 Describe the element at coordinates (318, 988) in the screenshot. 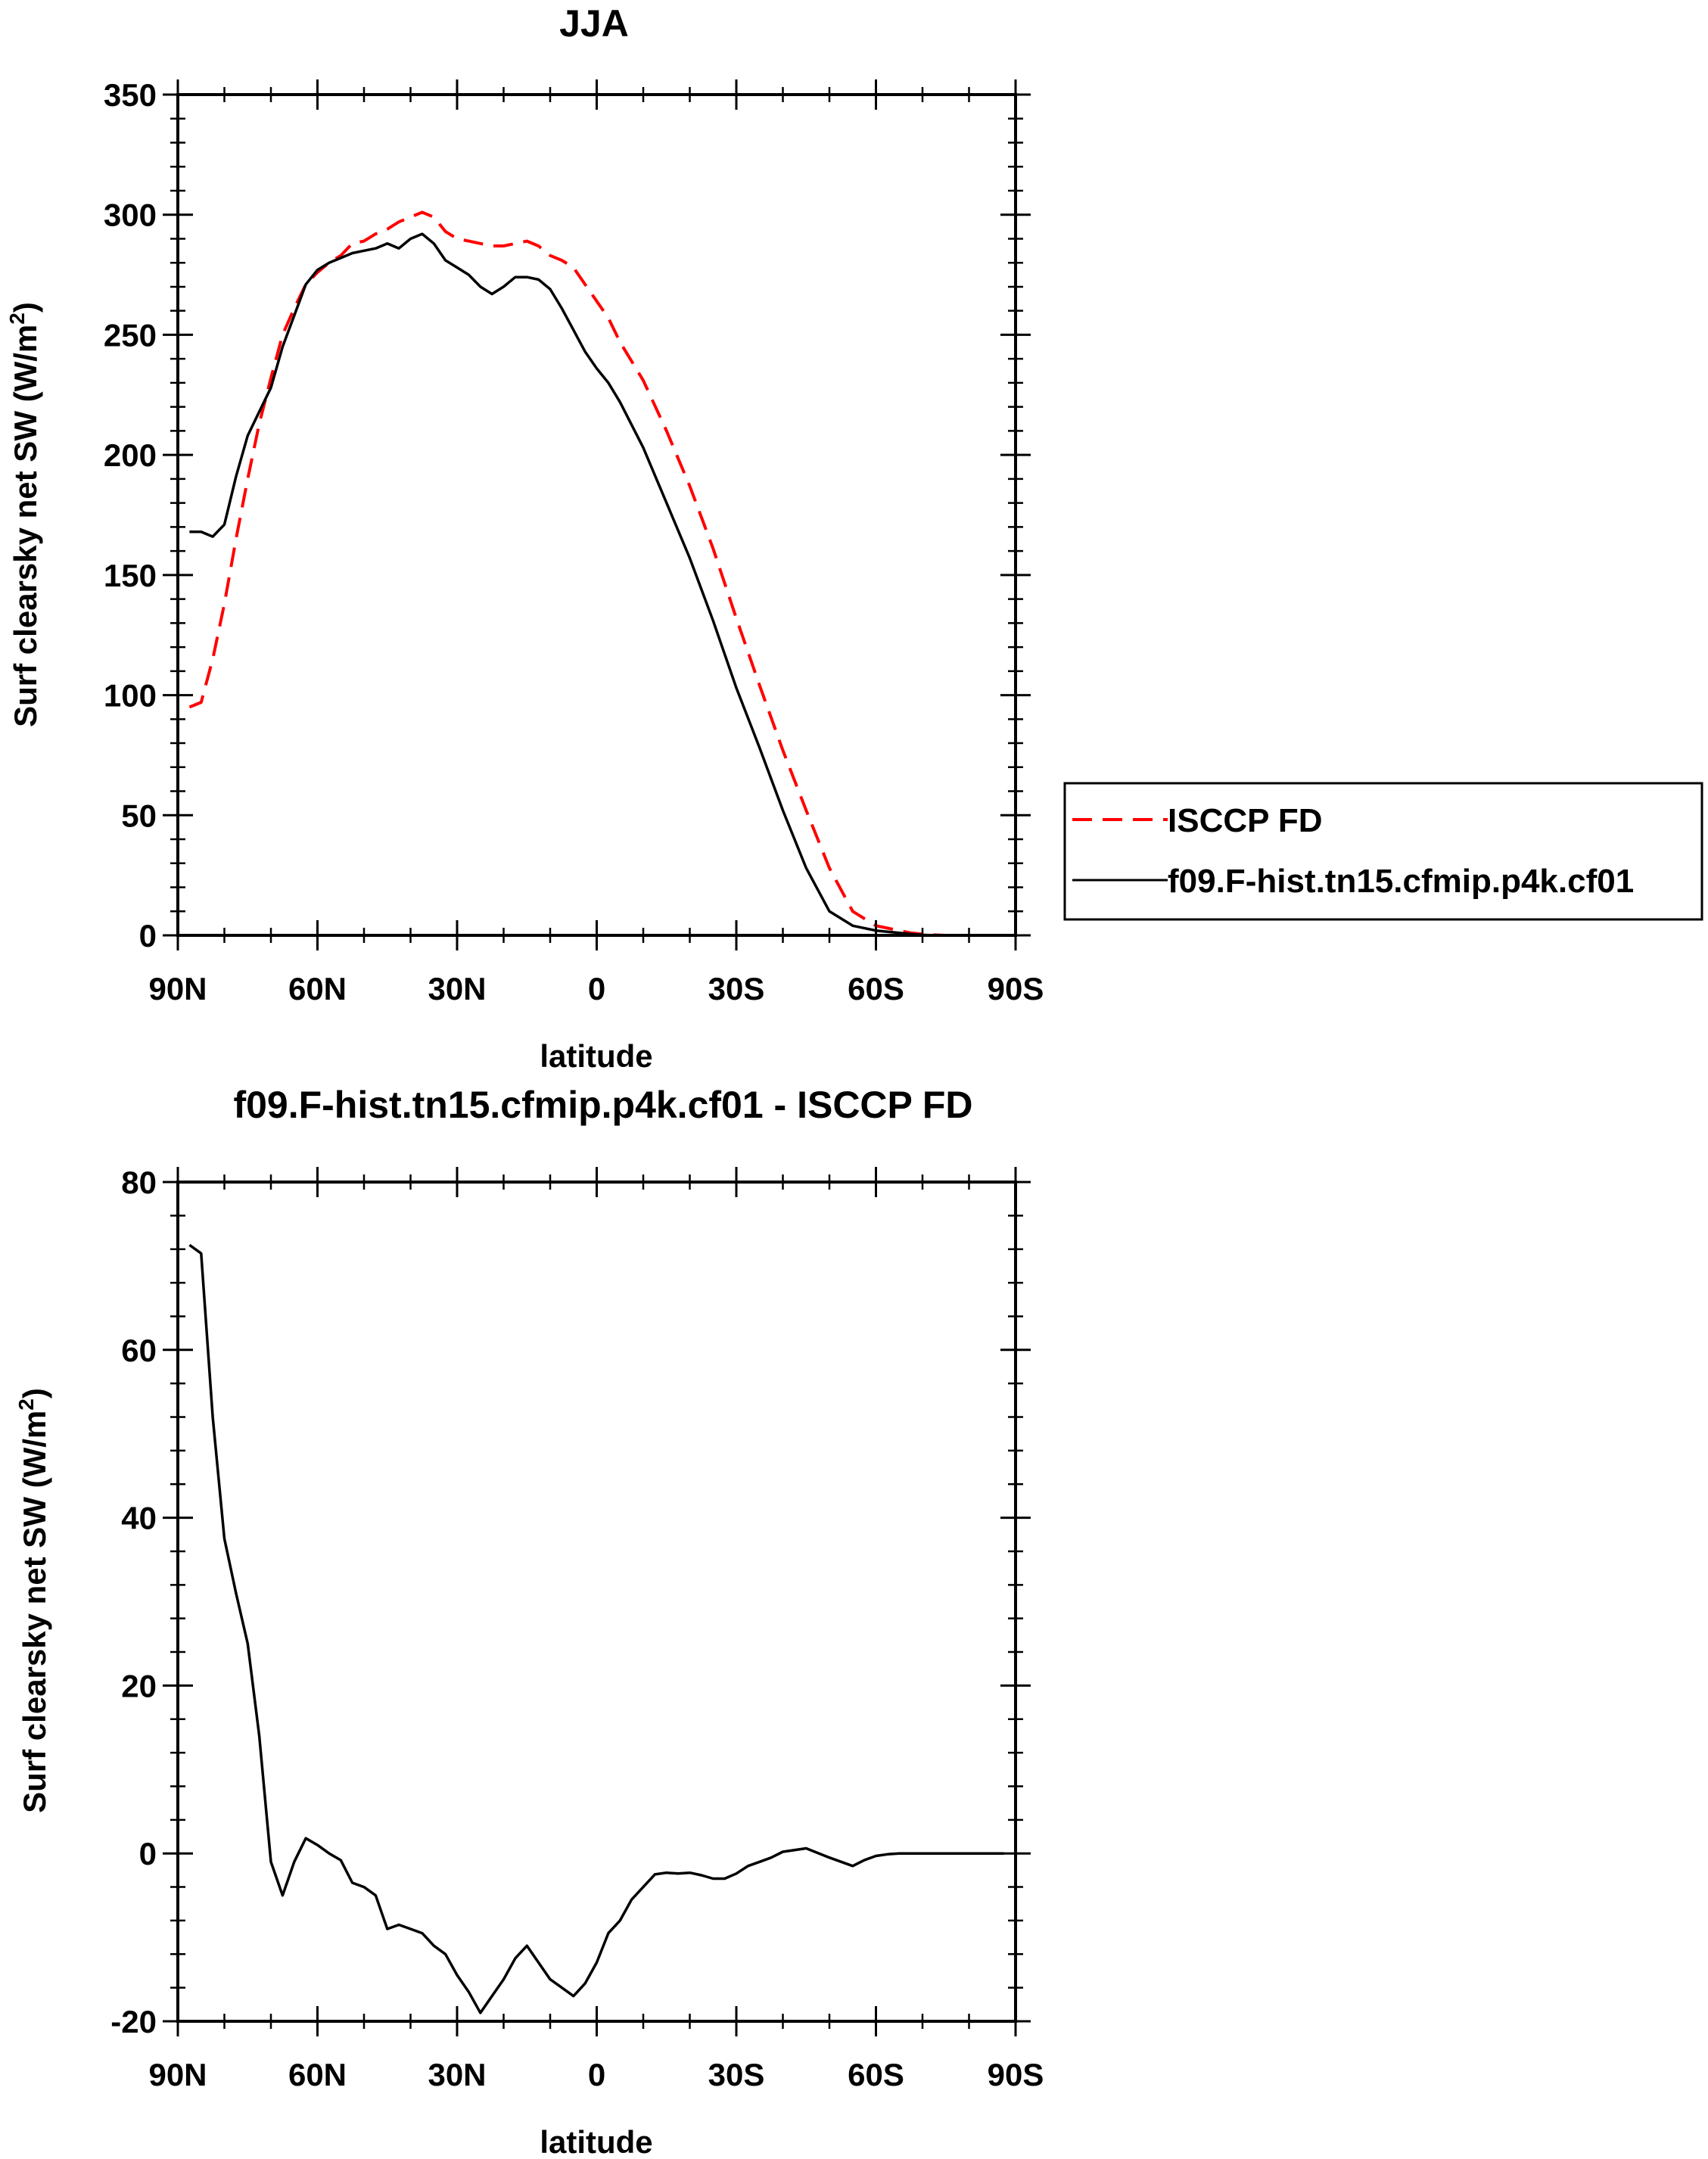

I see `top-x-tick-label: 60N` at that location.